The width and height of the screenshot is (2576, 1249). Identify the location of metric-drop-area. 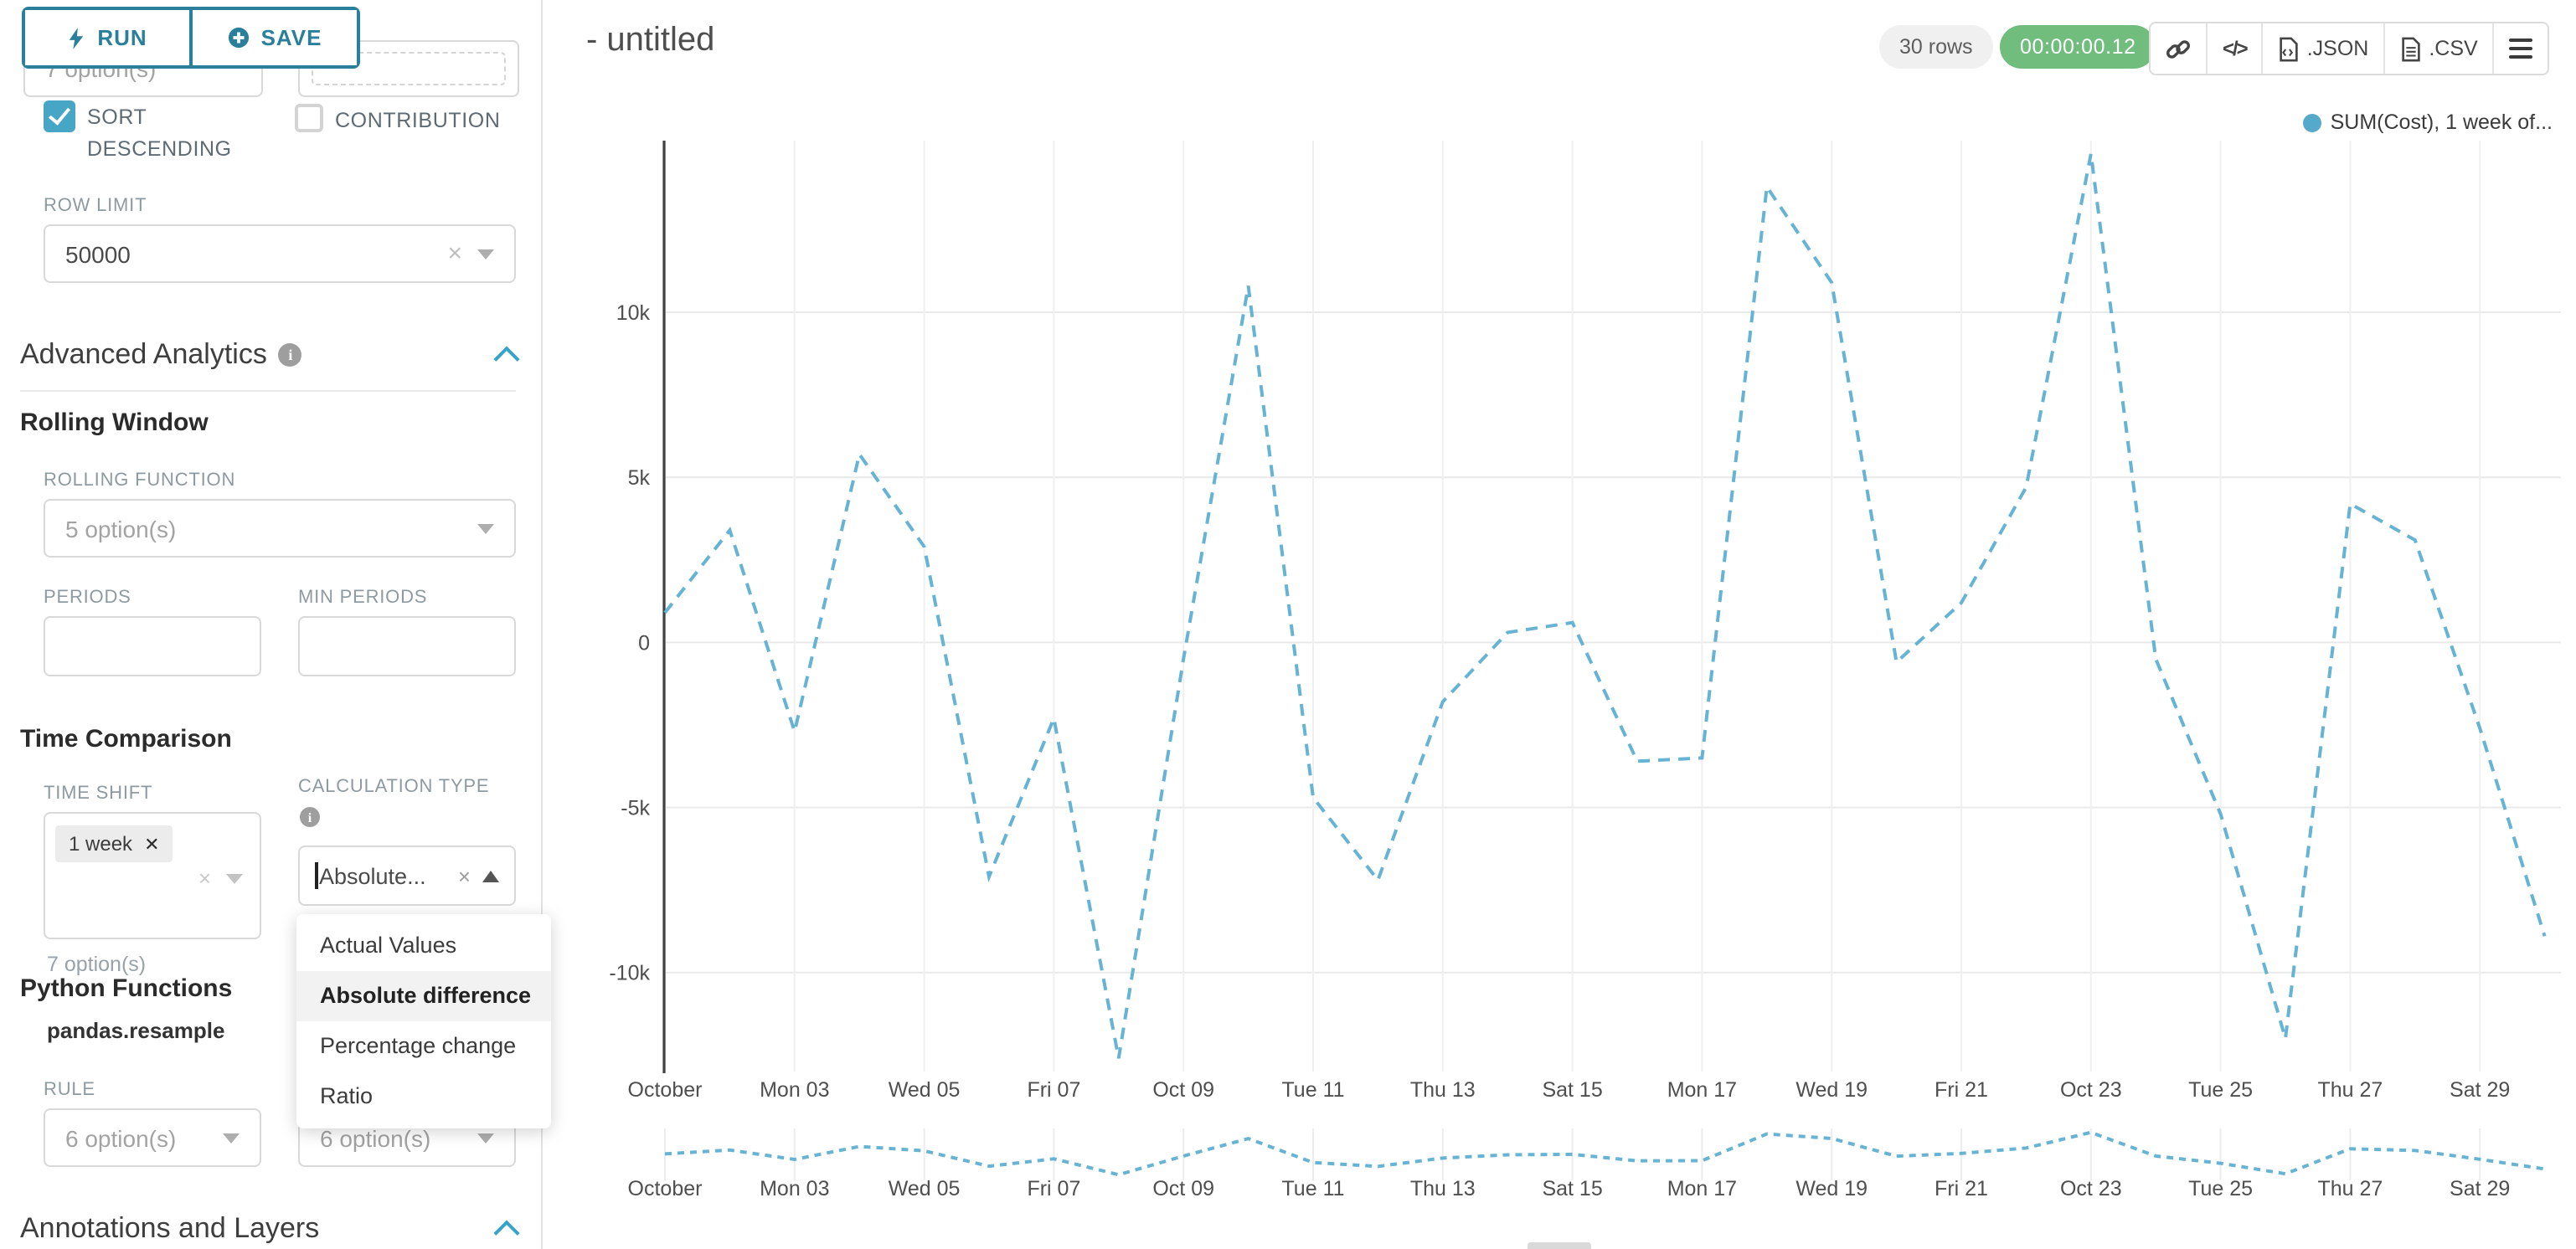
(408, 68).